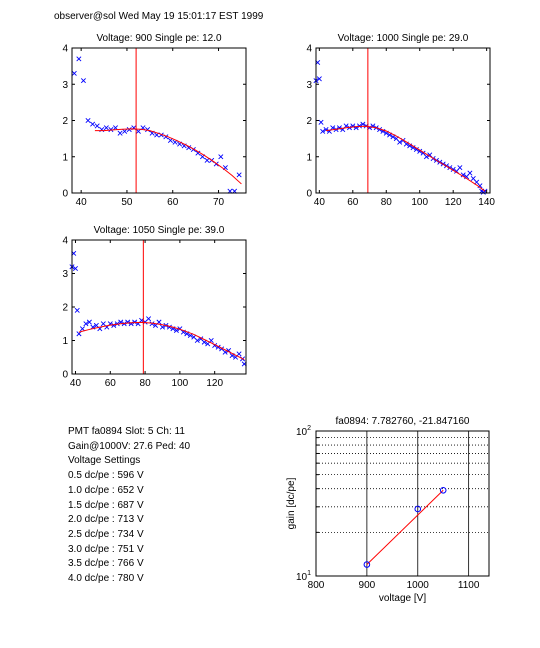  I want to click on x-tick-label: 70, so click(219, 202).